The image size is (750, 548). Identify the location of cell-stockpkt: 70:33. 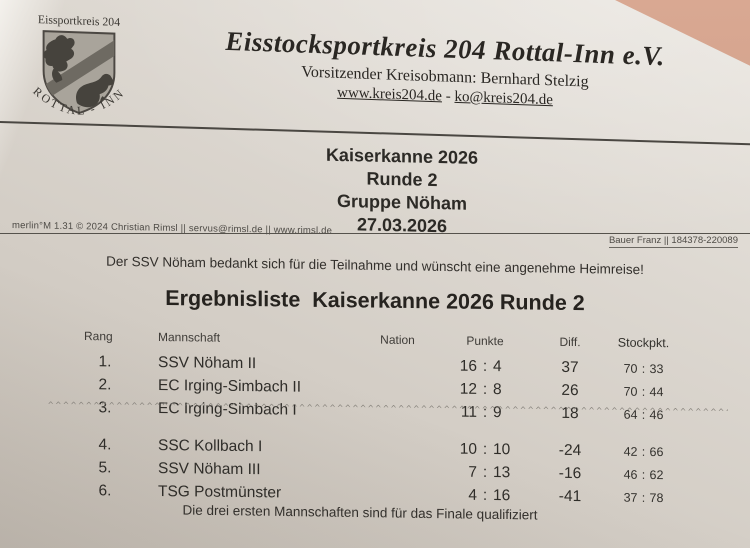
(643, 368).